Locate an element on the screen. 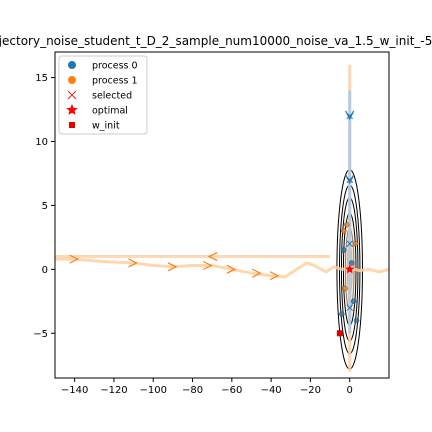 Image resolution: width=432 pixels, height=432 pixels. y-tick-label: 0 is located at coordinates (45, 270).